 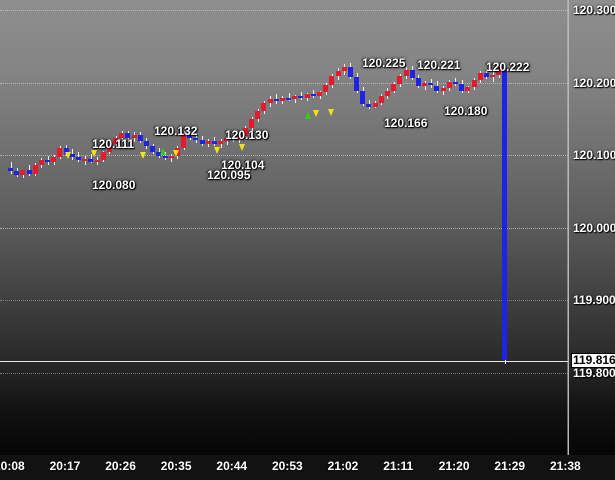 I want to click on gridline-120.300, so click(x=284, y=10).